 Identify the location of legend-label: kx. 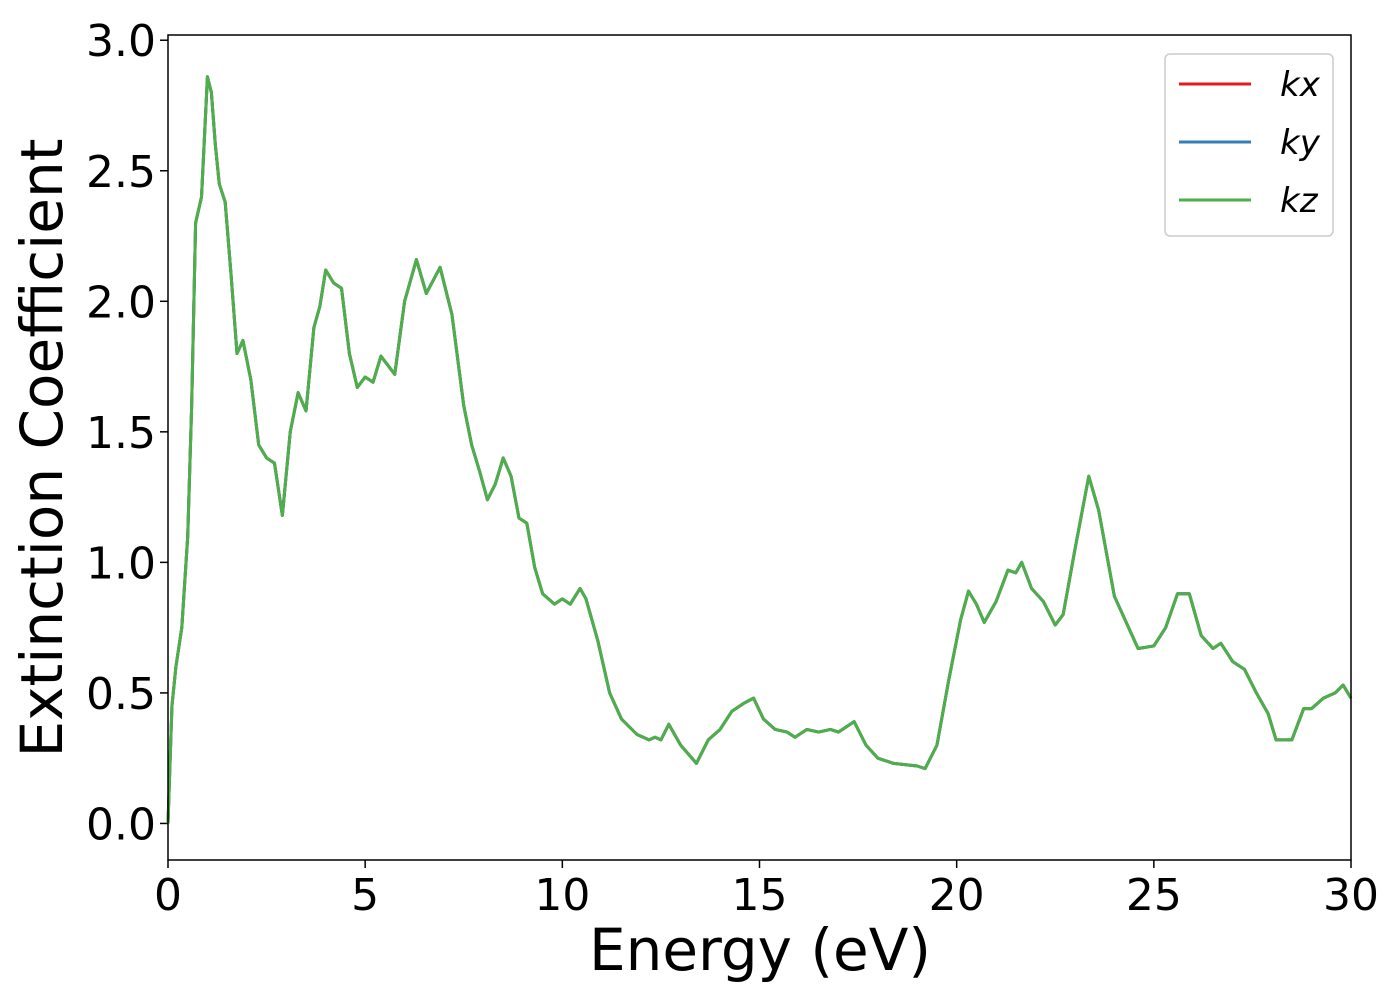
(1300, 85).